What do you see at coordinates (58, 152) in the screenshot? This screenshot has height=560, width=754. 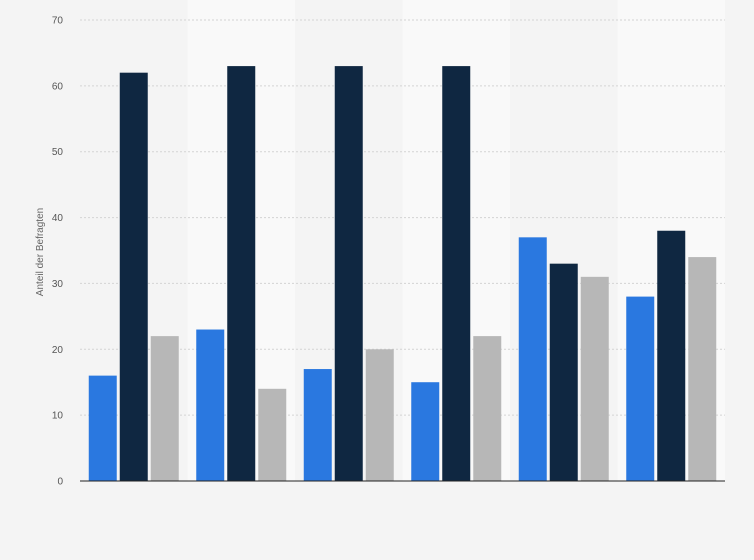 I see `y-tick-label-50: 50` at bounding box center [58, 152].